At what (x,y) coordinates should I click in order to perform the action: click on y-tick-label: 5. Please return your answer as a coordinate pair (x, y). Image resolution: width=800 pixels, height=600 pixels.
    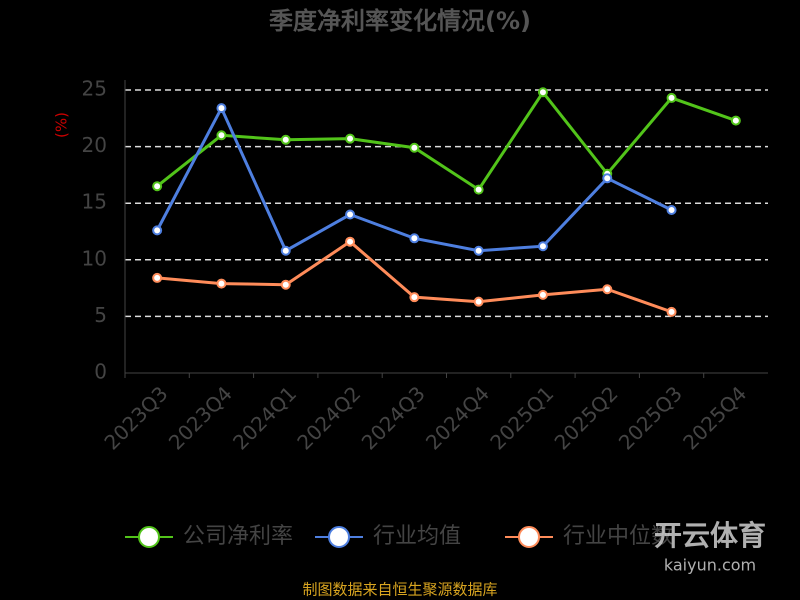
    Looking at the image, I should click on (100, 315).